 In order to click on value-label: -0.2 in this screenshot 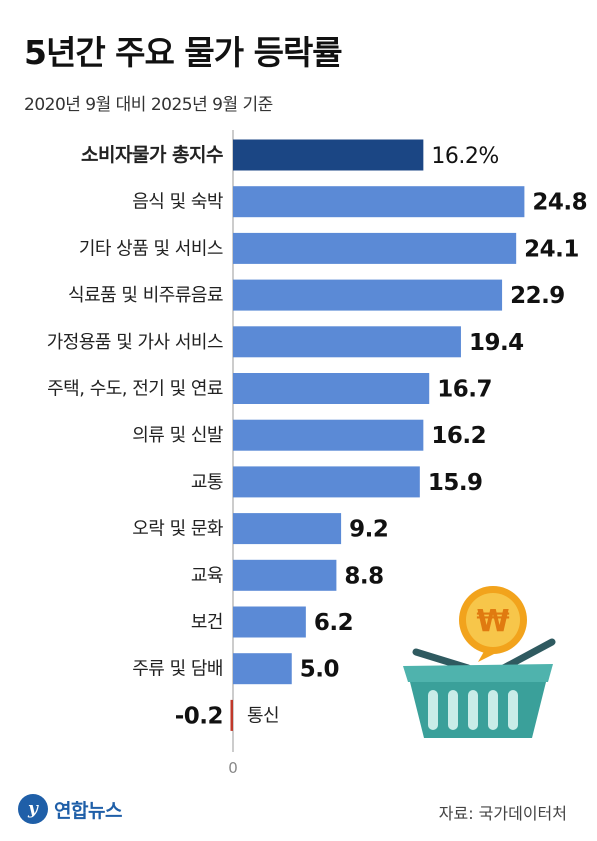, I will do `click(199, 716)`.